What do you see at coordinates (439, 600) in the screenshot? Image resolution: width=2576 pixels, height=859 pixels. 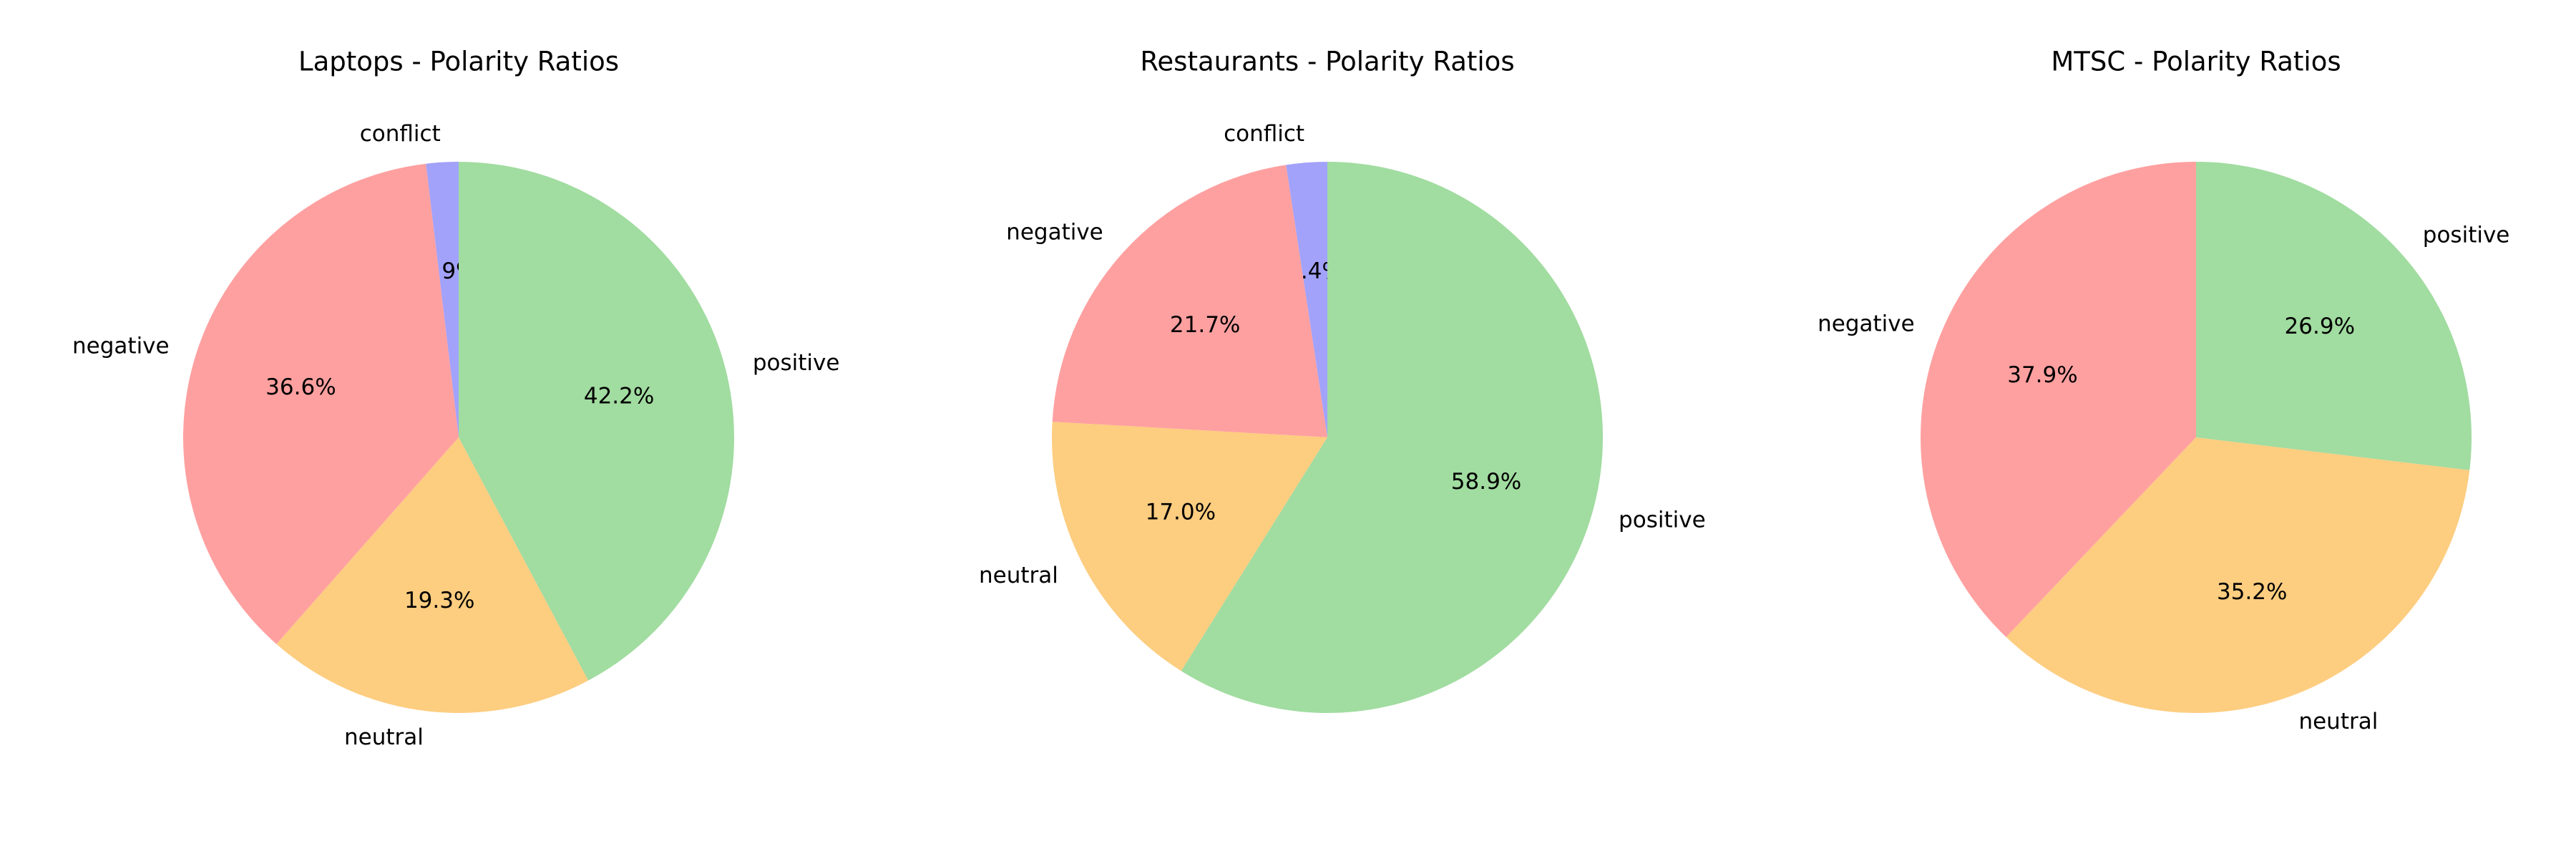 I see `value-label: 19.3%` at bounding box center [439, 600].